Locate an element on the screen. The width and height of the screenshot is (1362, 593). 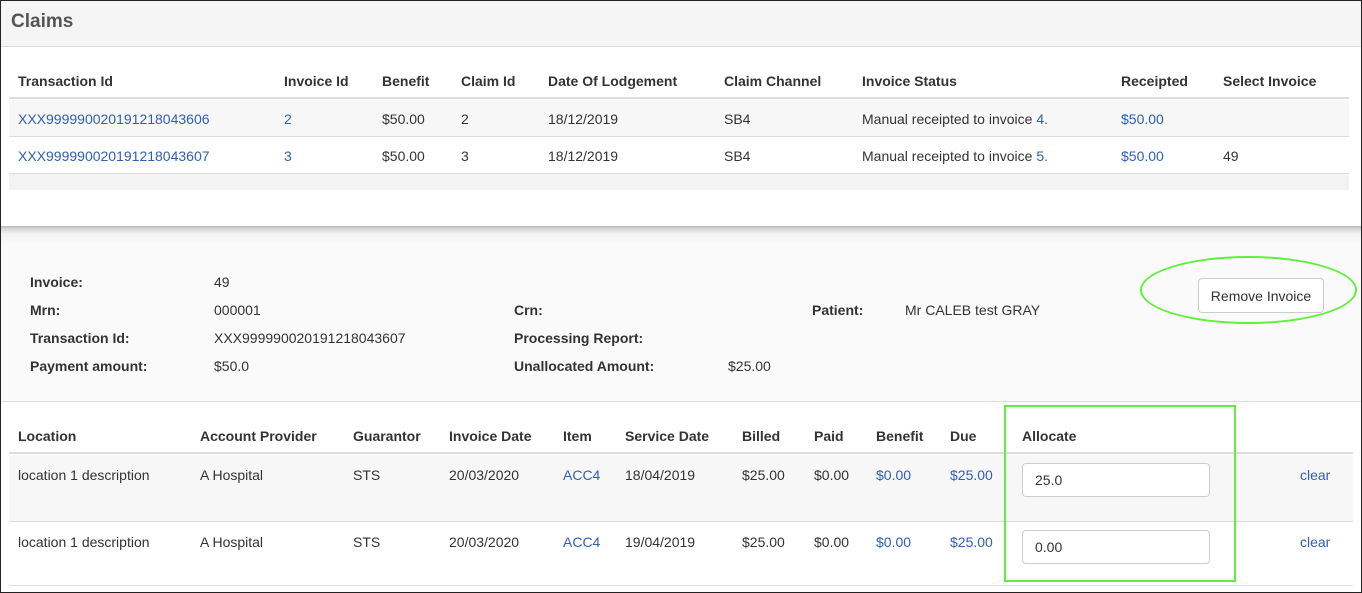
col-date-of-lodgement: Date Of Lodgement is located at coordinates (613, 81).